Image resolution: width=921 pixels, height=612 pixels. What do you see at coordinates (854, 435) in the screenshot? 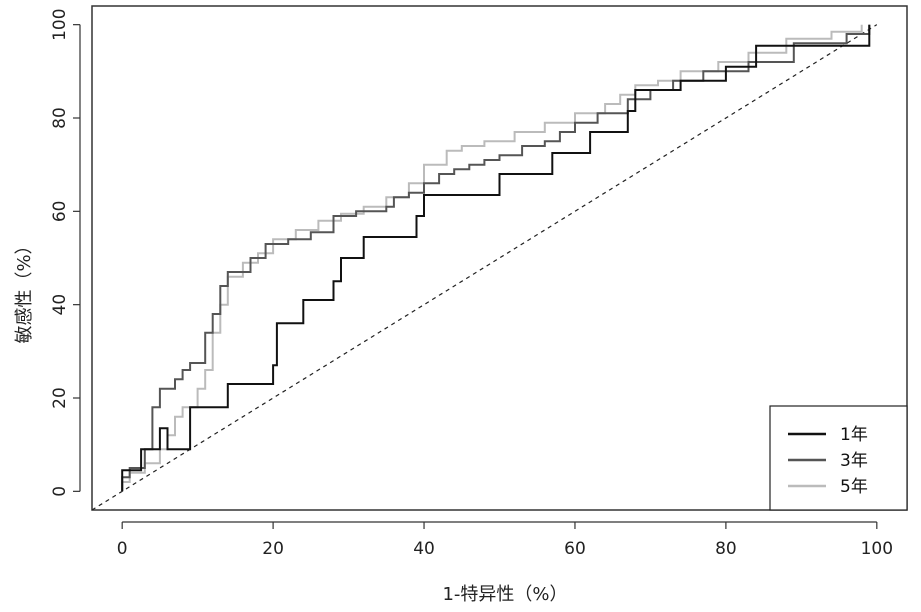
I see `legend-label-1: 1年` at bounding box center [854, 435].